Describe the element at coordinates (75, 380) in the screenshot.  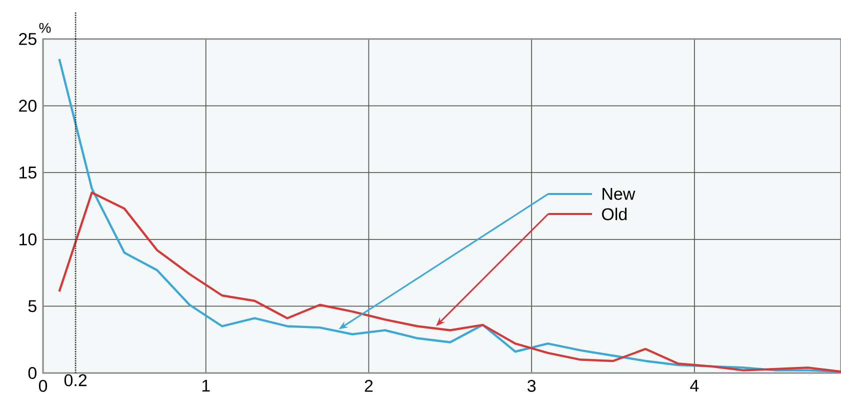
I see `ref-line-label: 0.2` at that location.